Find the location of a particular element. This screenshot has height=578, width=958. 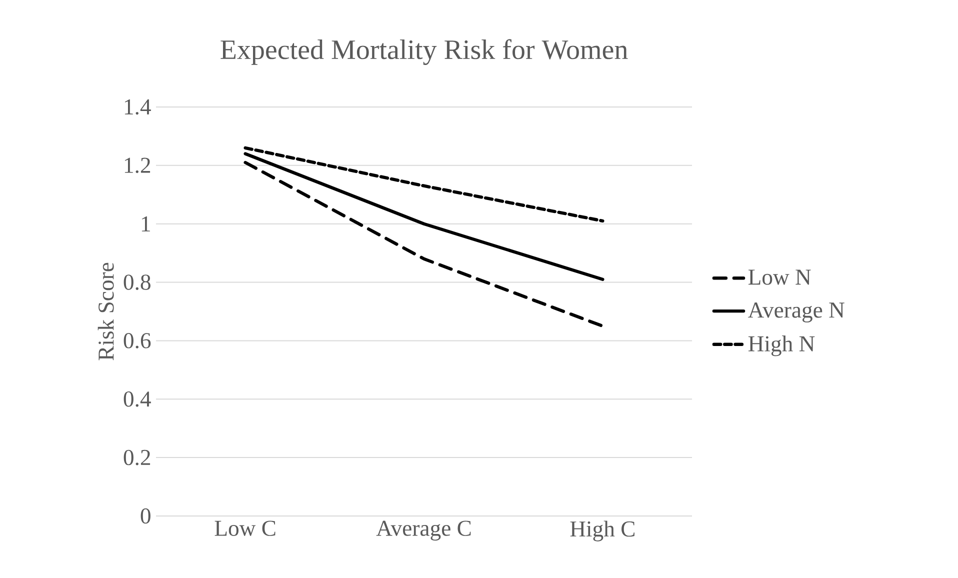

legend-label: Average N is located at coordinates (796, 312).